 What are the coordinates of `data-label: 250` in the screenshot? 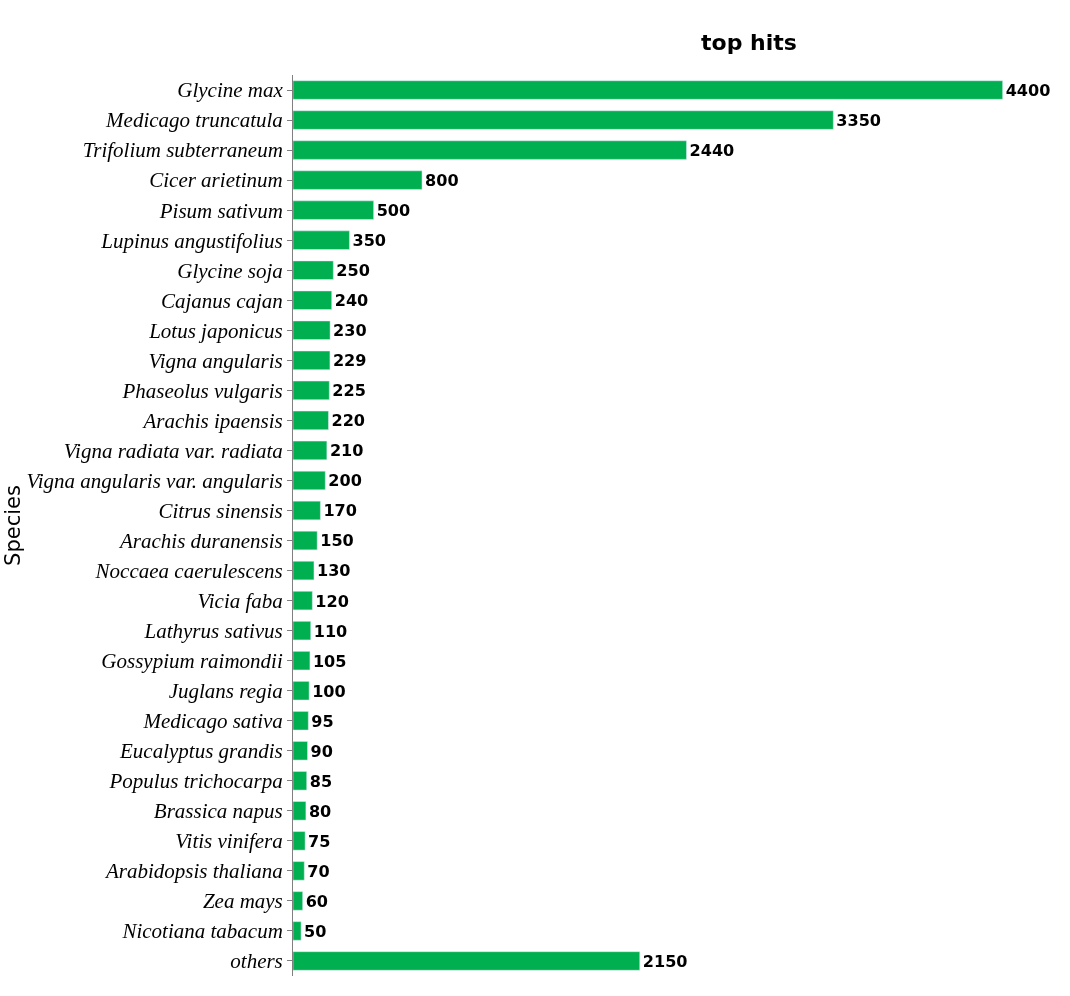 It's located at (353, 271).